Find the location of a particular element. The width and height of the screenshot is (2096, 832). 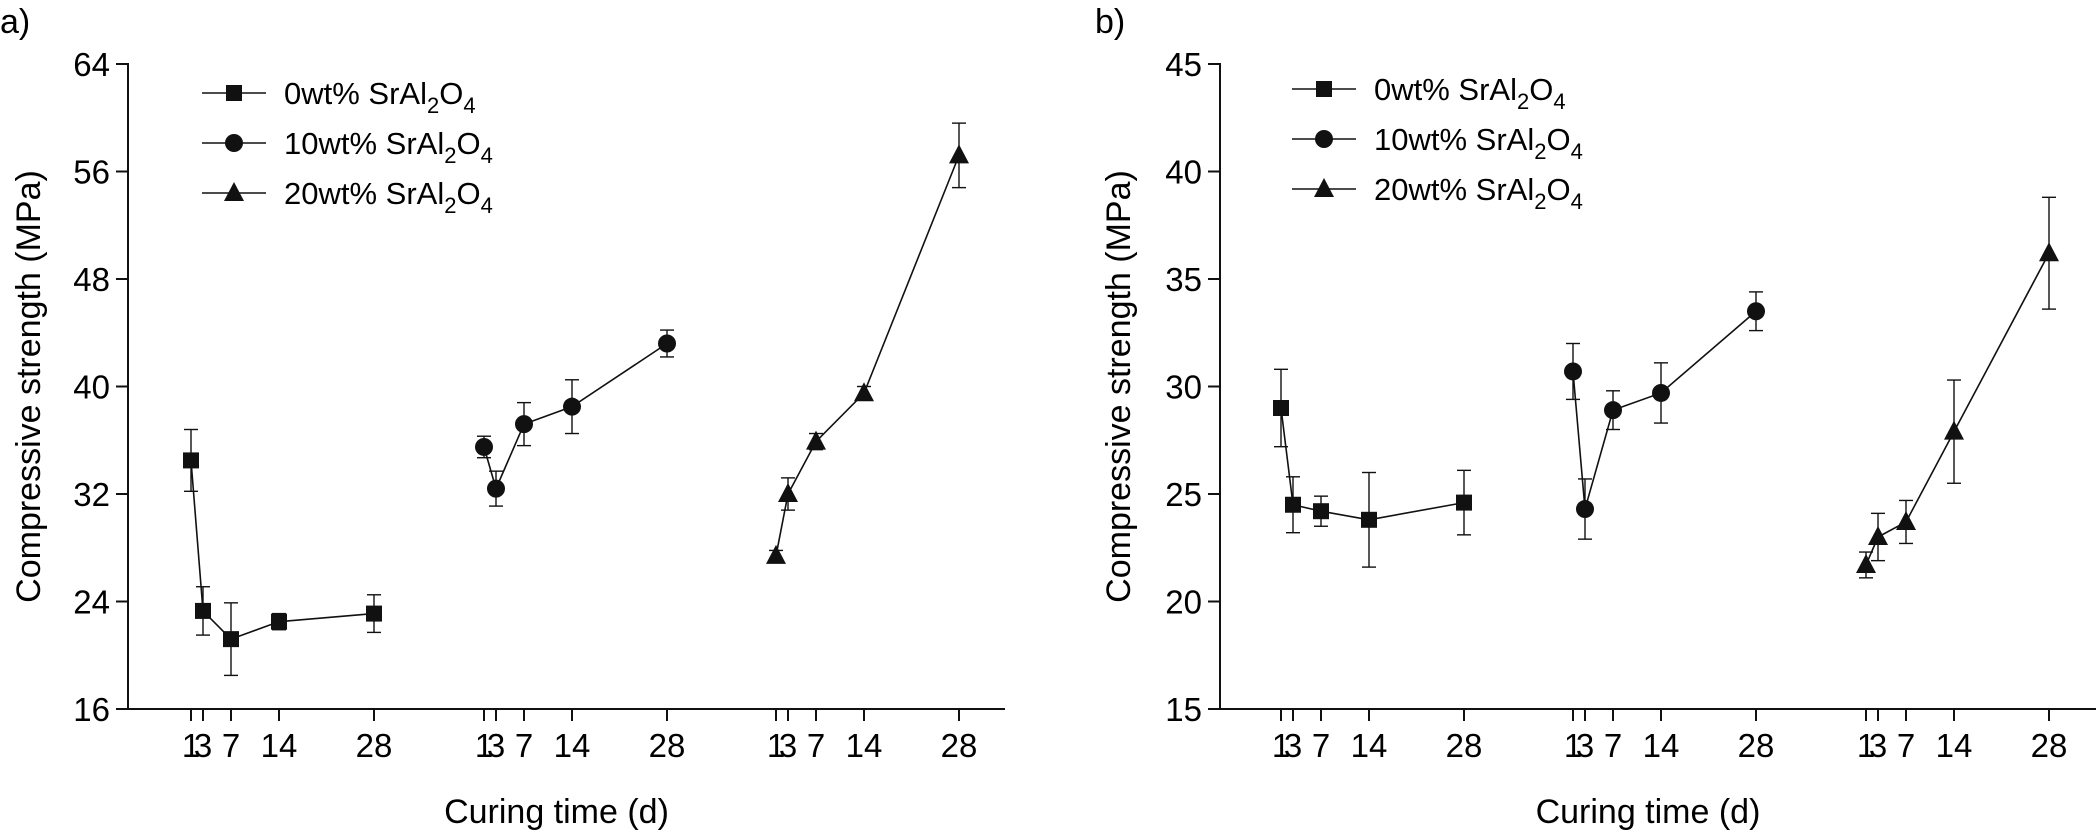

y-tick-label: 24 is located at coordinates (91, 602).